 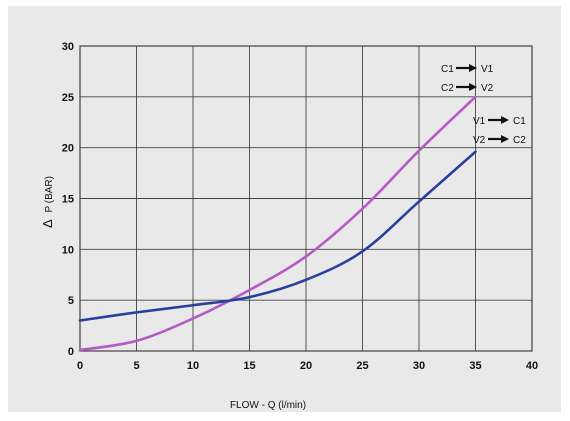 I want to click on legend-entry: V1 C1, so click(x=499, y=121).